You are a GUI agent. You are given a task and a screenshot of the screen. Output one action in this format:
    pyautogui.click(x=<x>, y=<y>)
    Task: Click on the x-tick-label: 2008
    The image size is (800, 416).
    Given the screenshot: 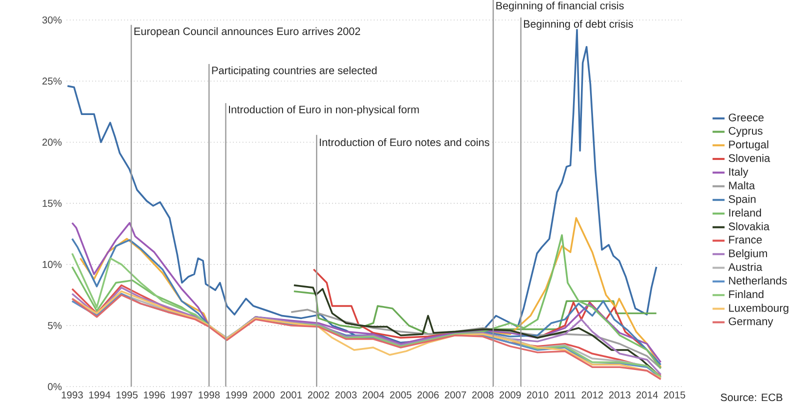 What is the action you would take?
    pyautogui.click(x=483, y=394)
    